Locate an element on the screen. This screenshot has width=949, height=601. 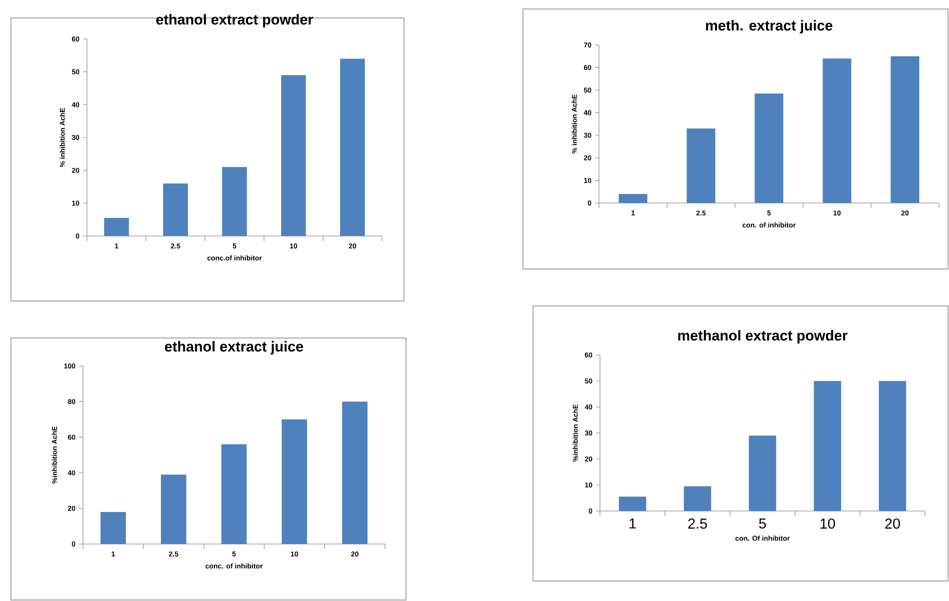
chart-title: ethanol extract juice is located at coordinates (234, 347).